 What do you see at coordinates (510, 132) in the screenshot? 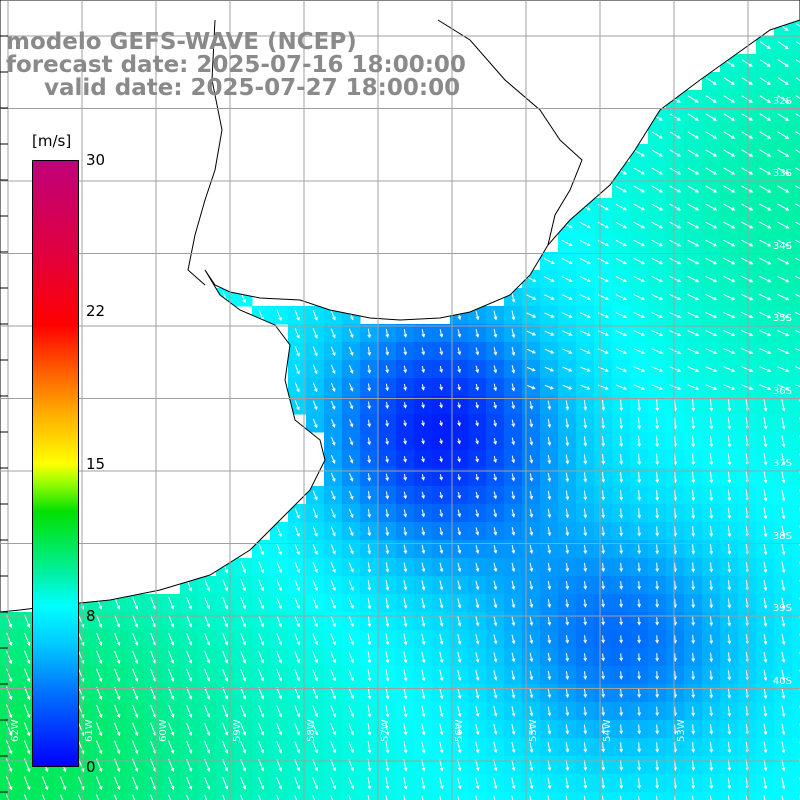
I see `border-line` at bounding box center [510, 132].